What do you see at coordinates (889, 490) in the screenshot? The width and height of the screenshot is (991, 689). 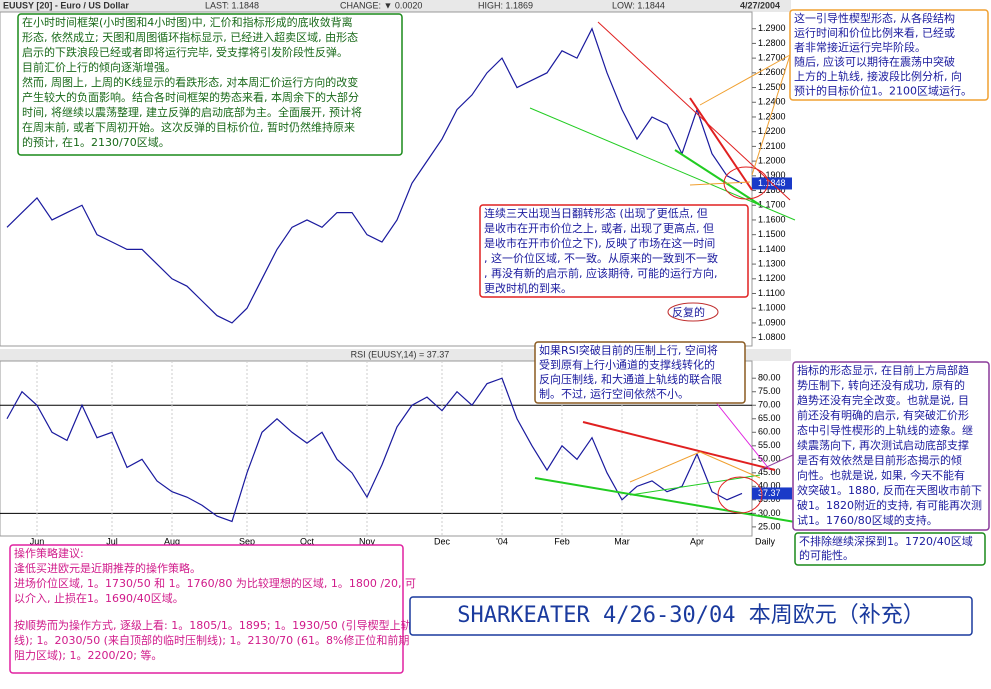 I see `note-line: 效突破1。1880, 反而在天图收市前下` at bounding box center [889, 490].